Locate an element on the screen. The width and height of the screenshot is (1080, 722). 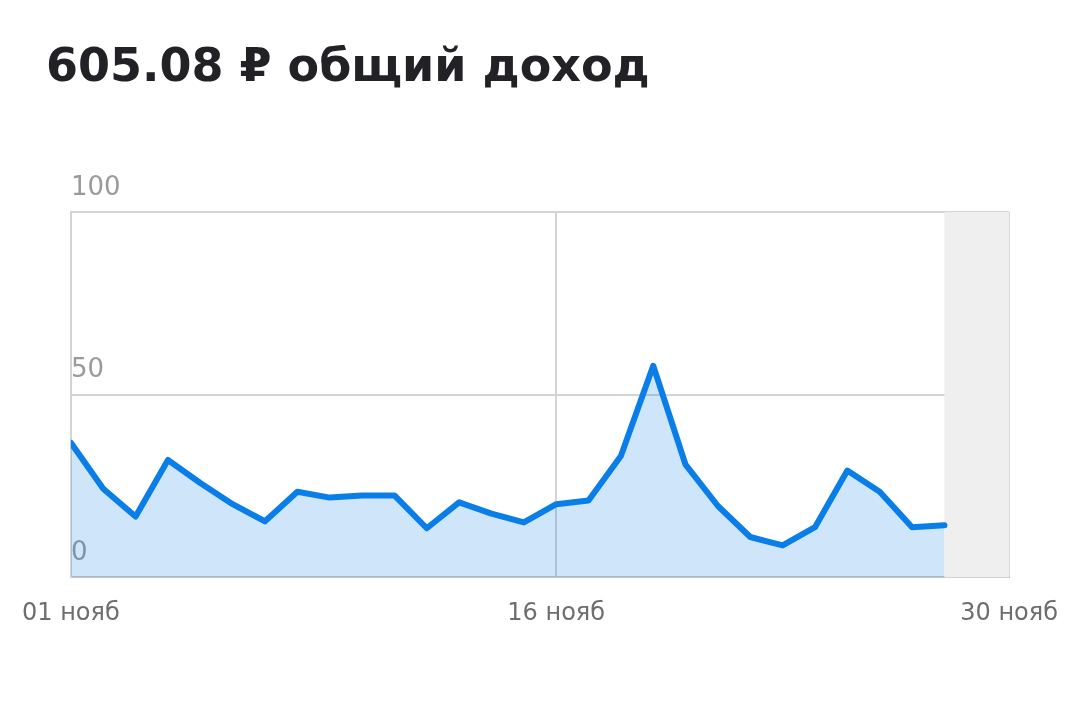
y-tick-label: 50 is located at coordinates (87, 368).